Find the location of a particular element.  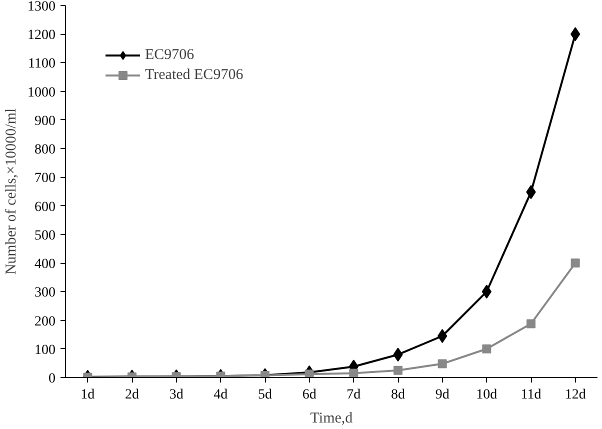

y-tick-label: 1100 is located at coordinates (42, 64).